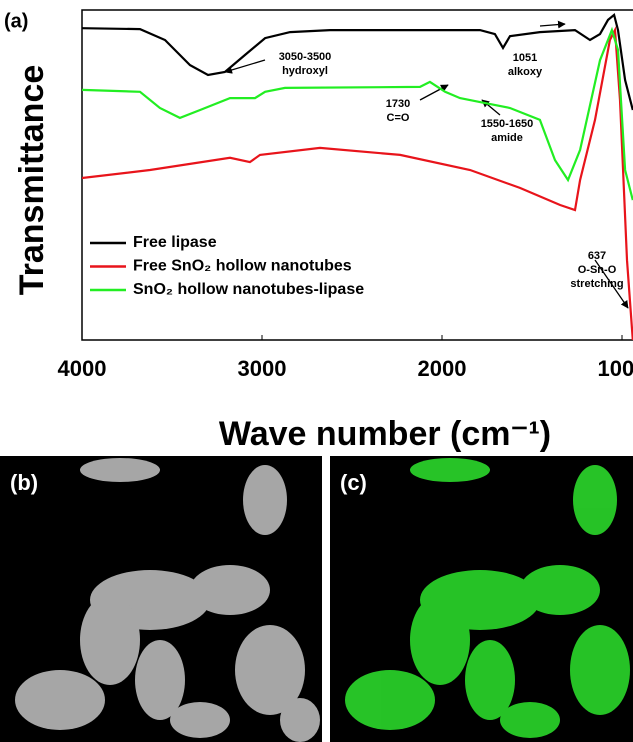 The image size is (633, 742). I want to click on x-tick-label: 2000, so click(442, 368).